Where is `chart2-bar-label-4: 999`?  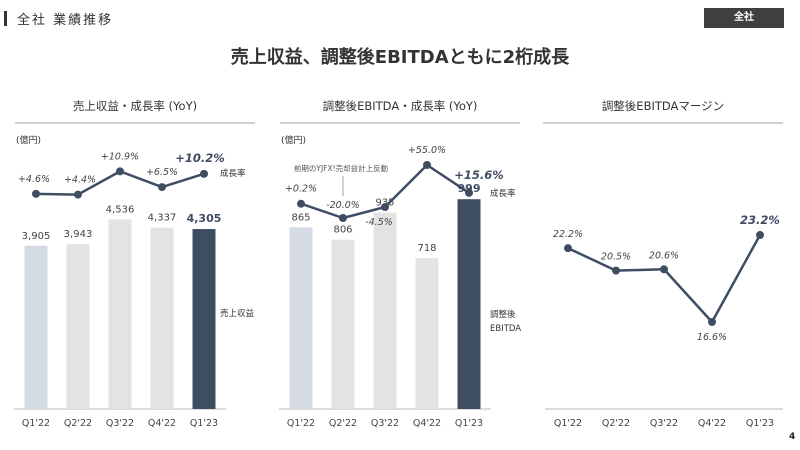
chart2-bar-label-4: 999 is located at coordinates (469, 188).